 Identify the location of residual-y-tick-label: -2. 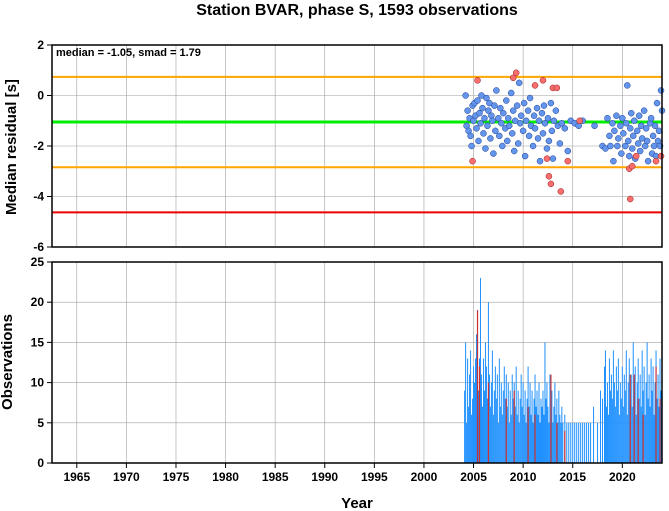
(38, 146).